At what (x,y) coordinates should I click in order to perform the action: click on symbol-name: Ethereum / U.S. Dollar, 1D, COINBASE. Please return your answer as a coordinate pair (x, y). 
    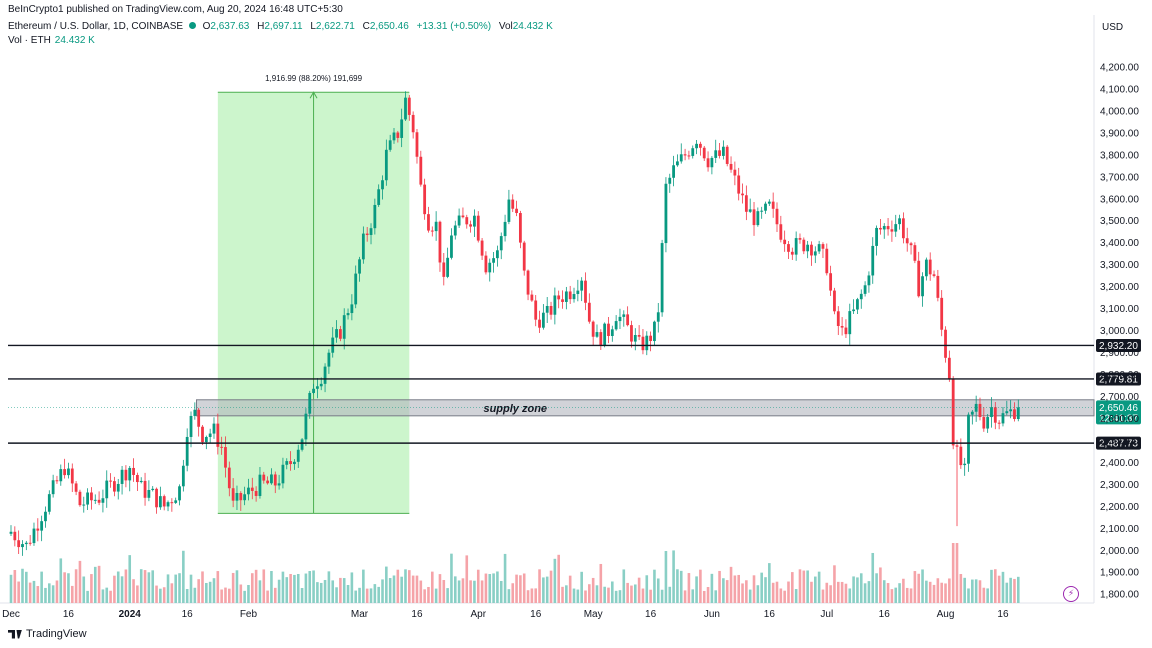
    Looking at the image, I should click on (96, 26).